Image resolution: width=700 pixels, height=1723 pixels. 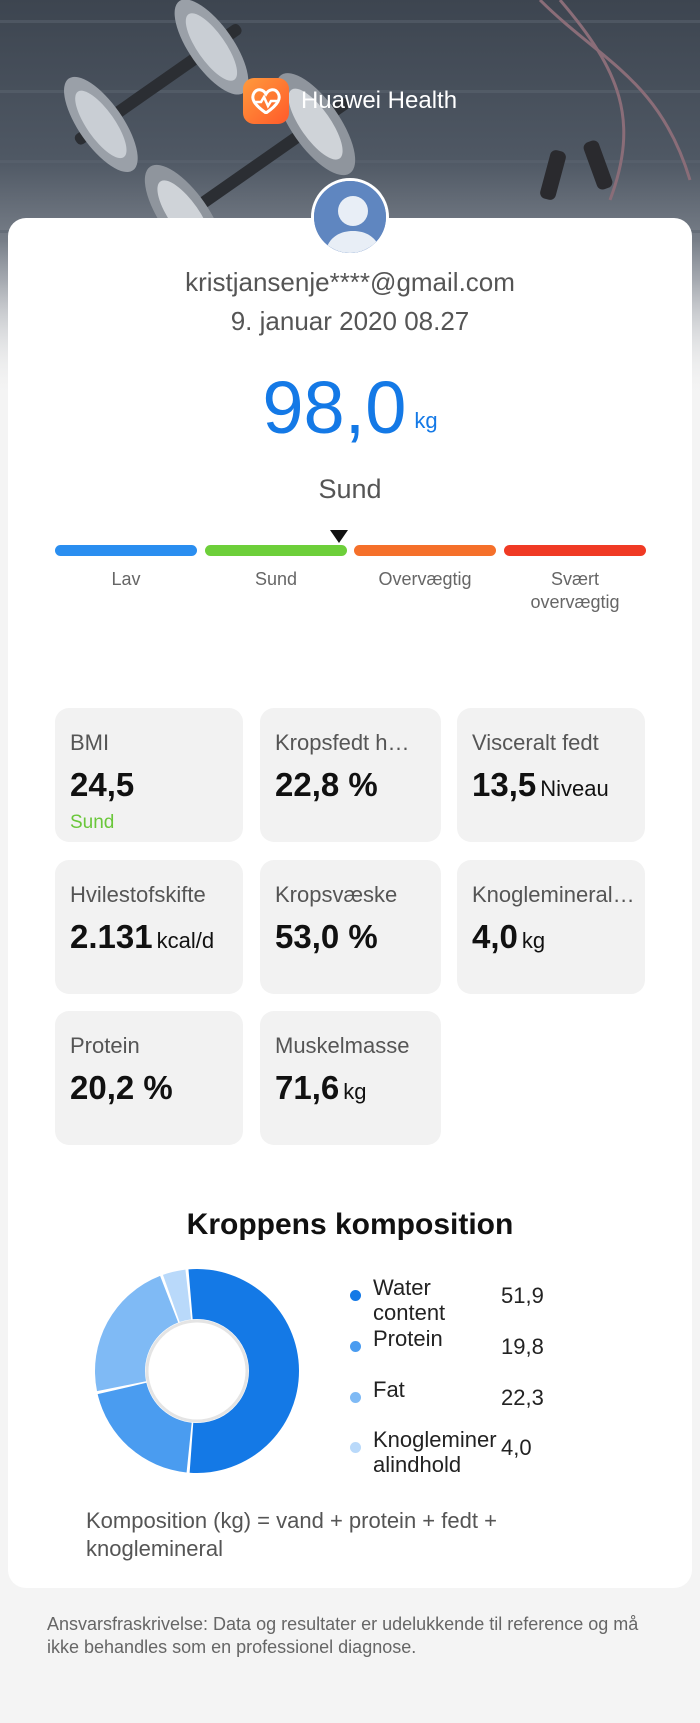 What do you see at coordinates (458, 1400) in the screenshot?
I see `legend-item-fat: Fat 22,3` at bounding box center [458, 1400].